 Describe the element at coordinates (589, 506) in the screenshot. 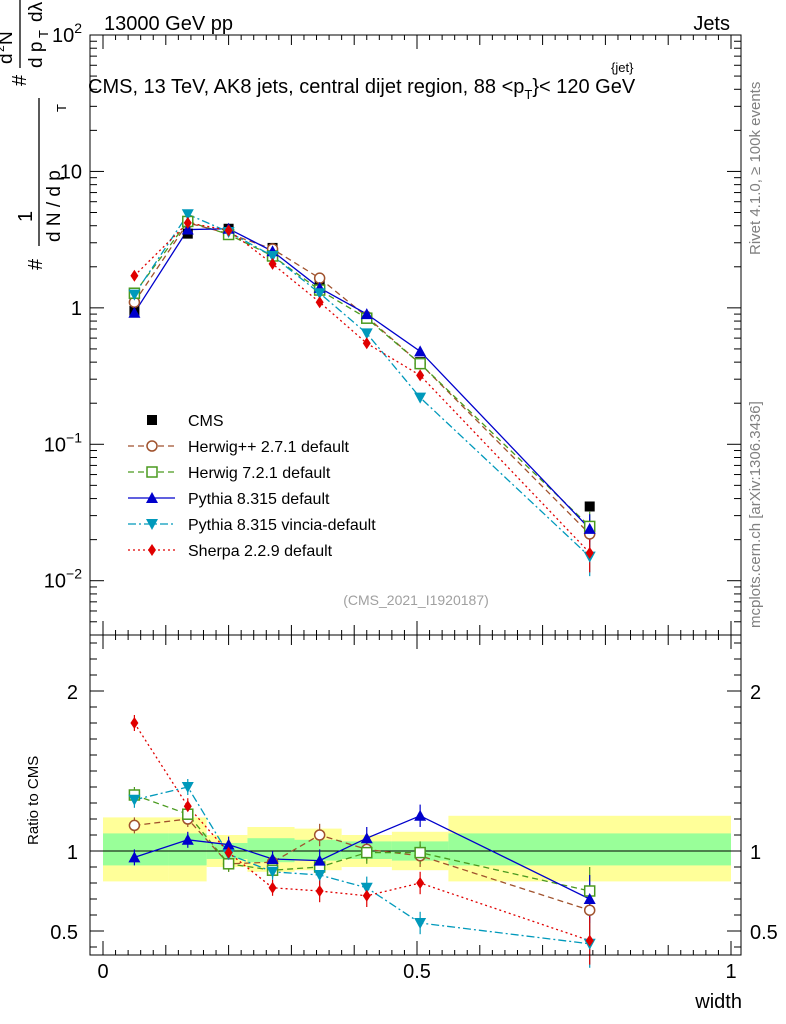

I see `main-point-cms` at that location.